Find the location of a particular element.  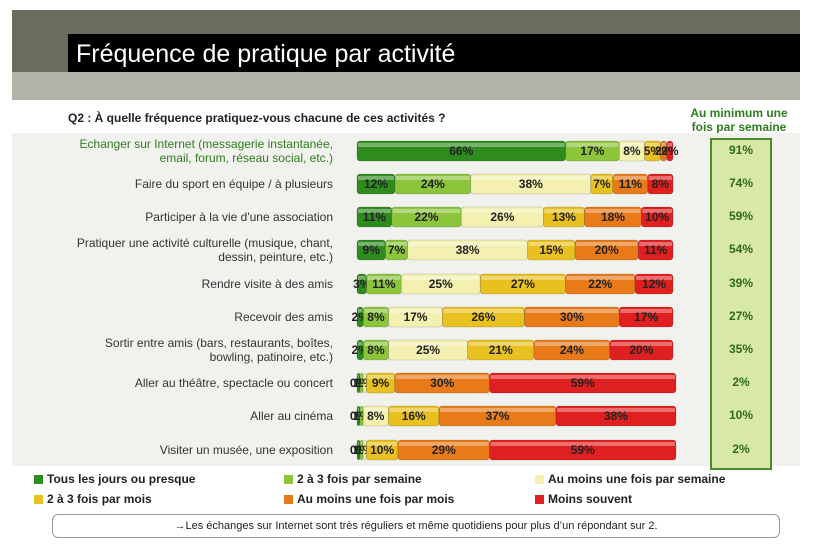

data-label: 12% is located at coordinates (654, 284).